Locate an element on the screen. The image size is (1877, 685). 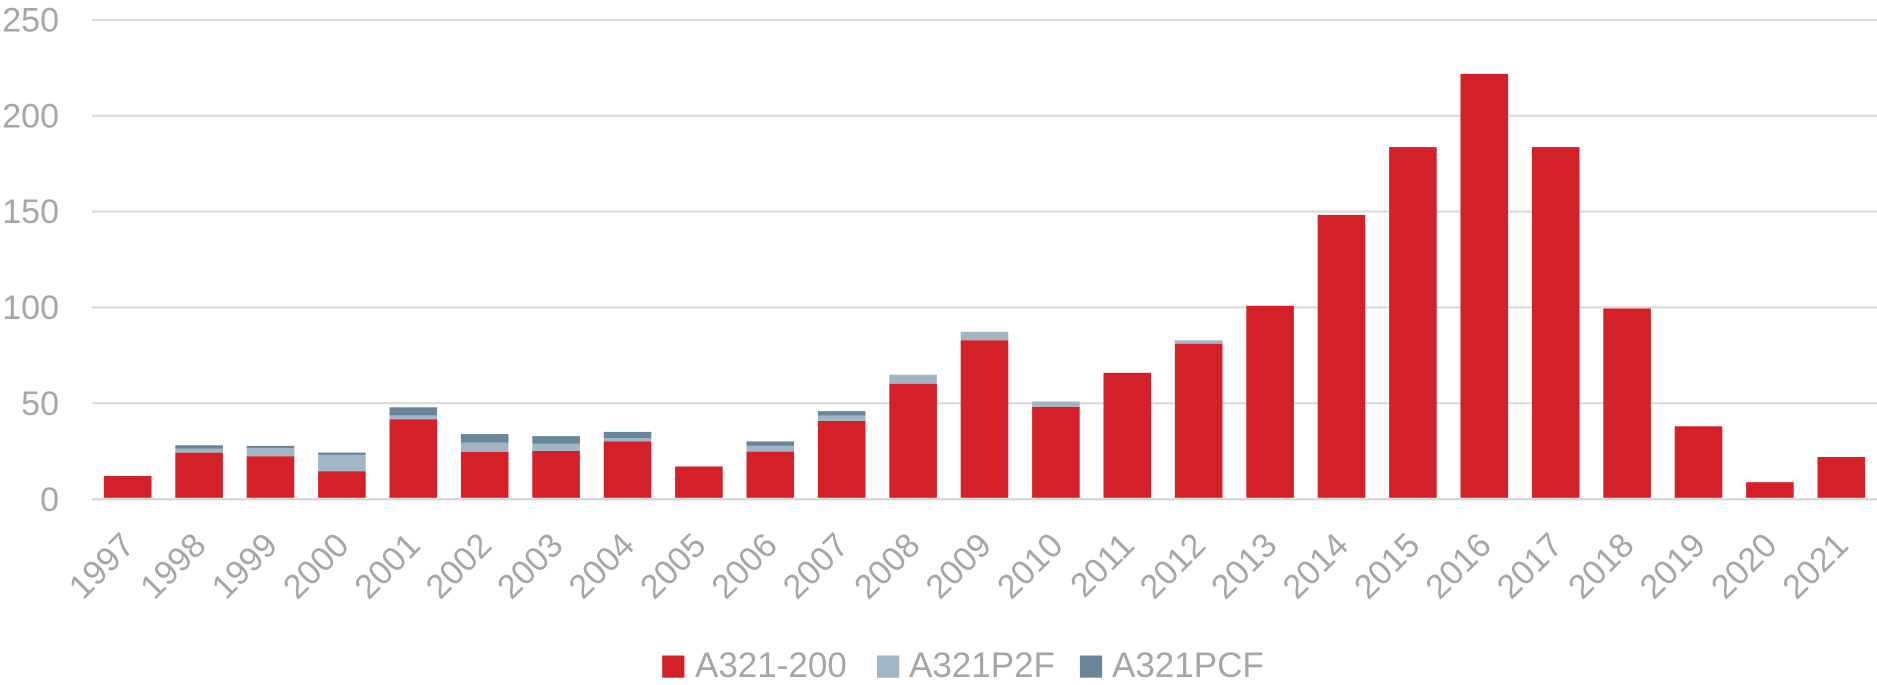
svg-text: A321-200 is located at coordinates (771, 665).